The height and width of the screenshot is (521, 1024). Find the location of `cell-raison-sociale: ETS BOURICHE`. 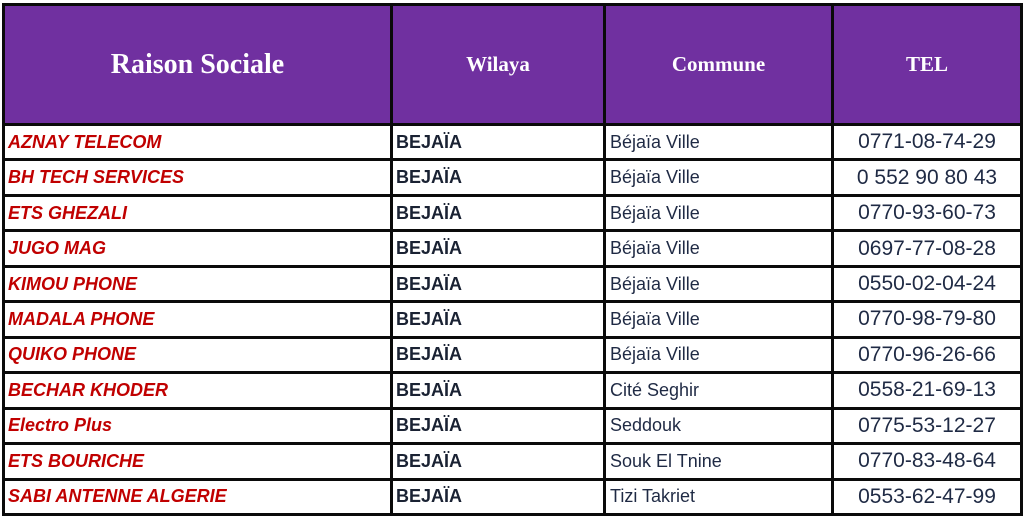

cell-raison-sociale: ETS BOURICHE is located at coordinates (197, 461).